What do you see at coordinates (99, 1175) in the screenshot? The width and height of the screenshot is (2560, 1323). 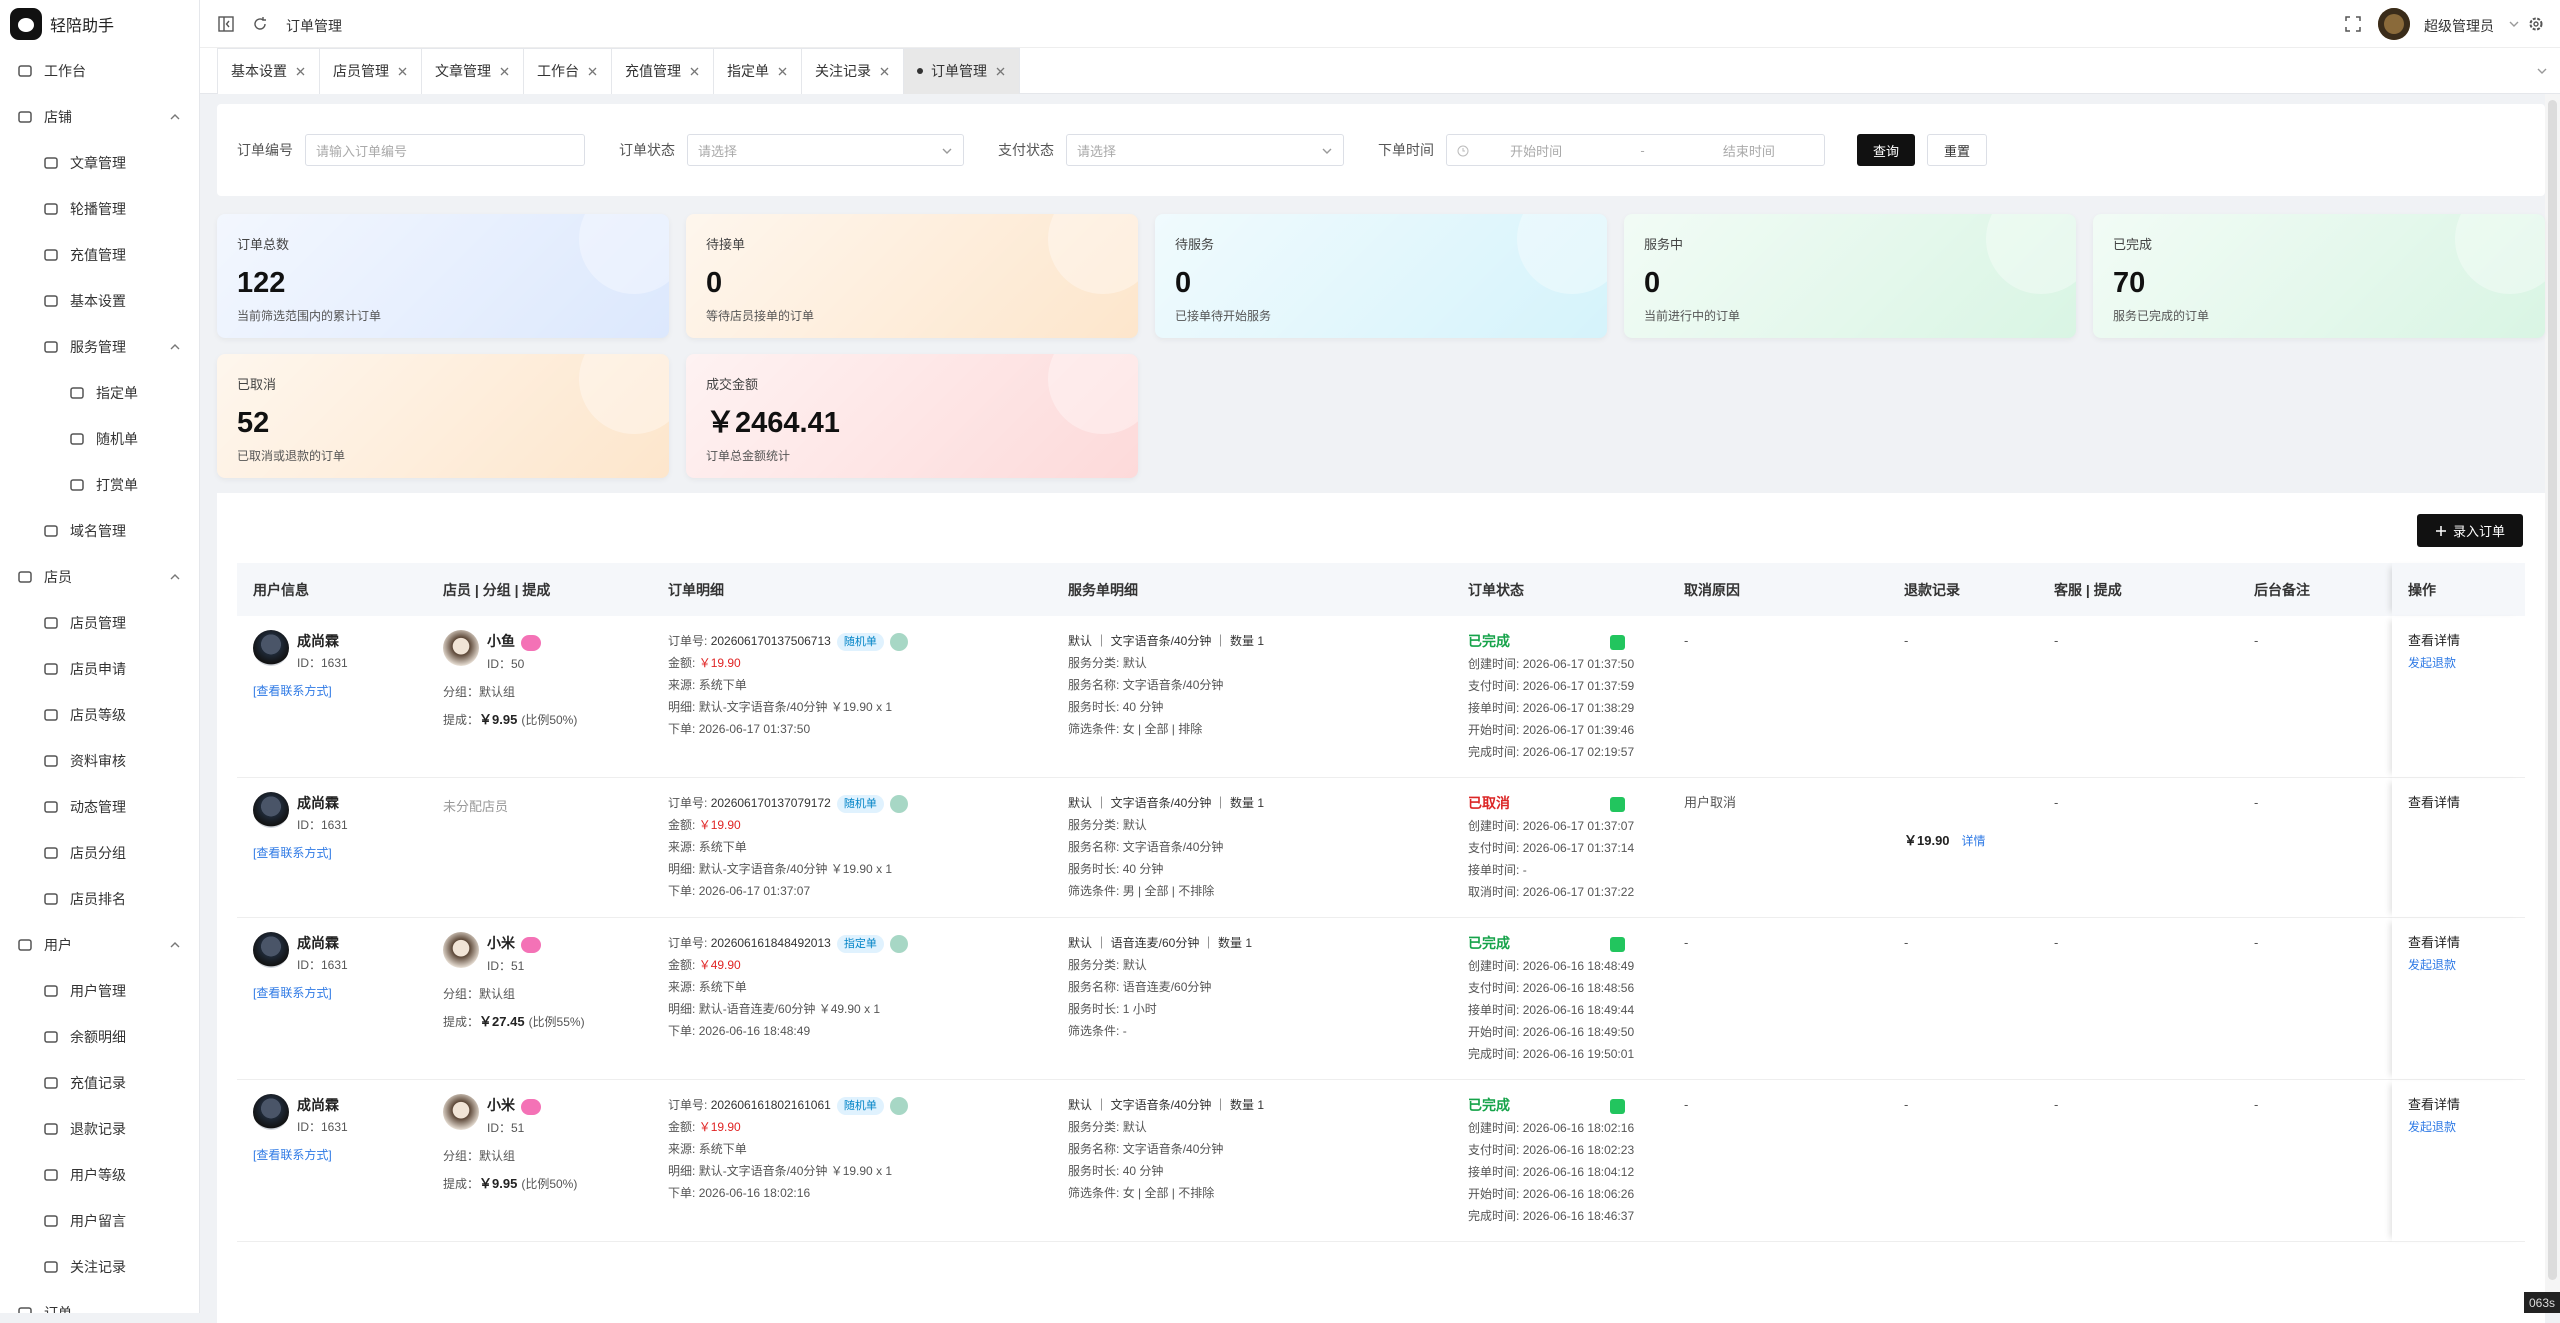 I see `menu-item: 用户等级` at bounding box center [99, 1175].